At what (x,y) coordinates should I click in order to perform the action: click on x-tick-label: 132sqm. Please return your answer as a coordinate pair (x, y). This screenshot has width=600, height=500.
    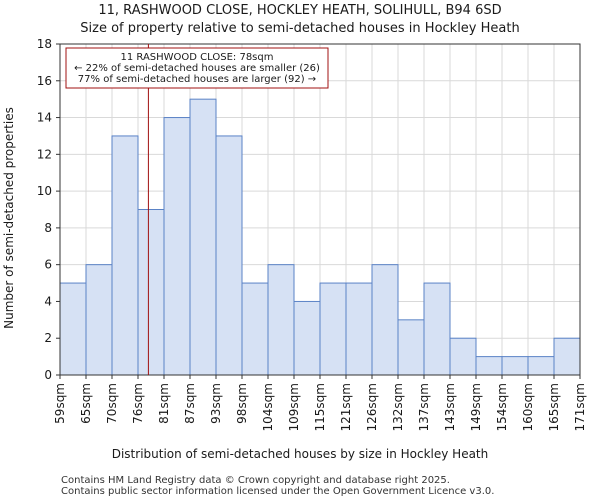
    Looking at the image, I should click on (398, 407).